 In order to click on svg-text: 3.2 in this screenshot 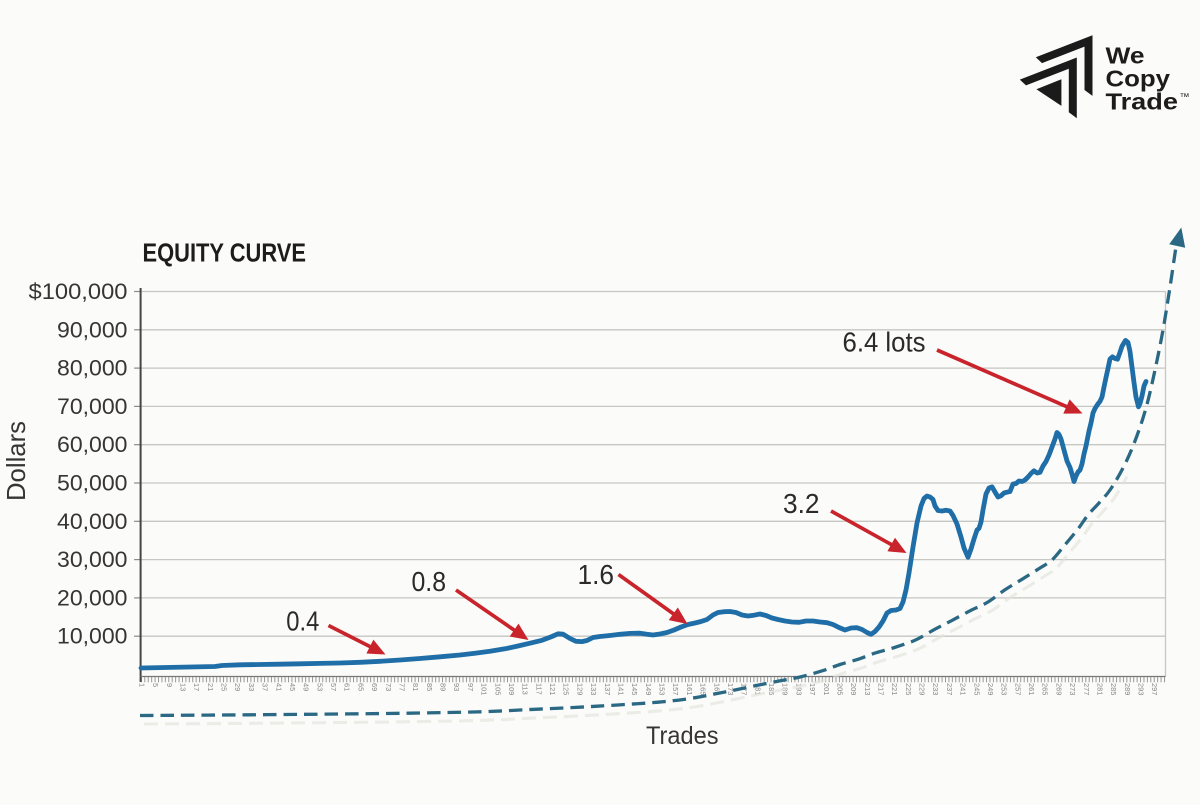, I will do `click(801, 503)`.